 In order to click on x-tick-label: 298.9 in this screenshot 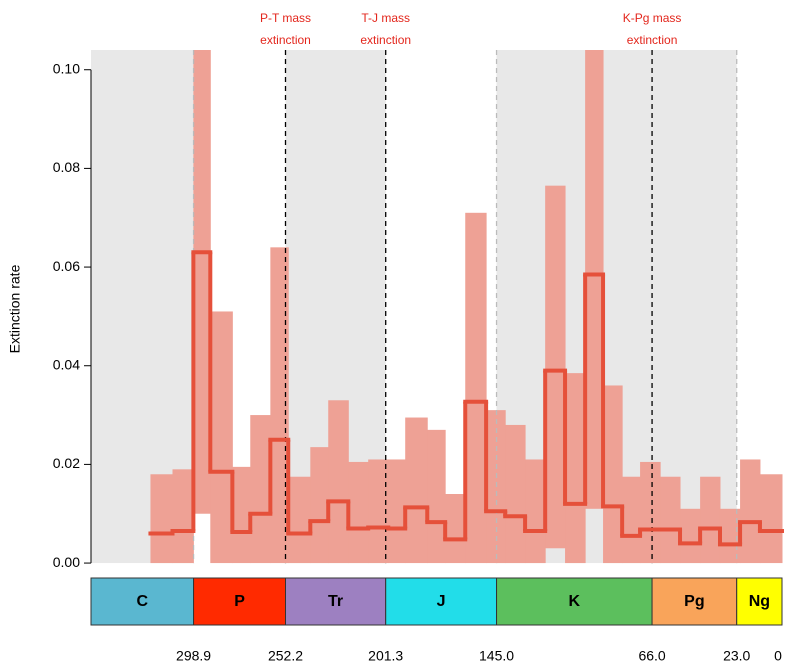, I will do `click(193, 656)`.